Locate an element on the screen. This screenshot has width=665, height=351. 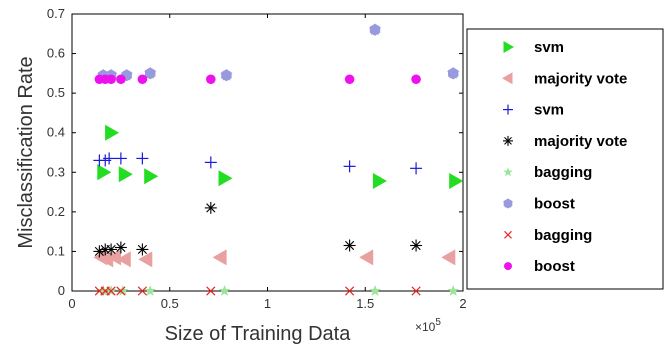
x-tick-label: 1 is located at coordinates (267, 303).